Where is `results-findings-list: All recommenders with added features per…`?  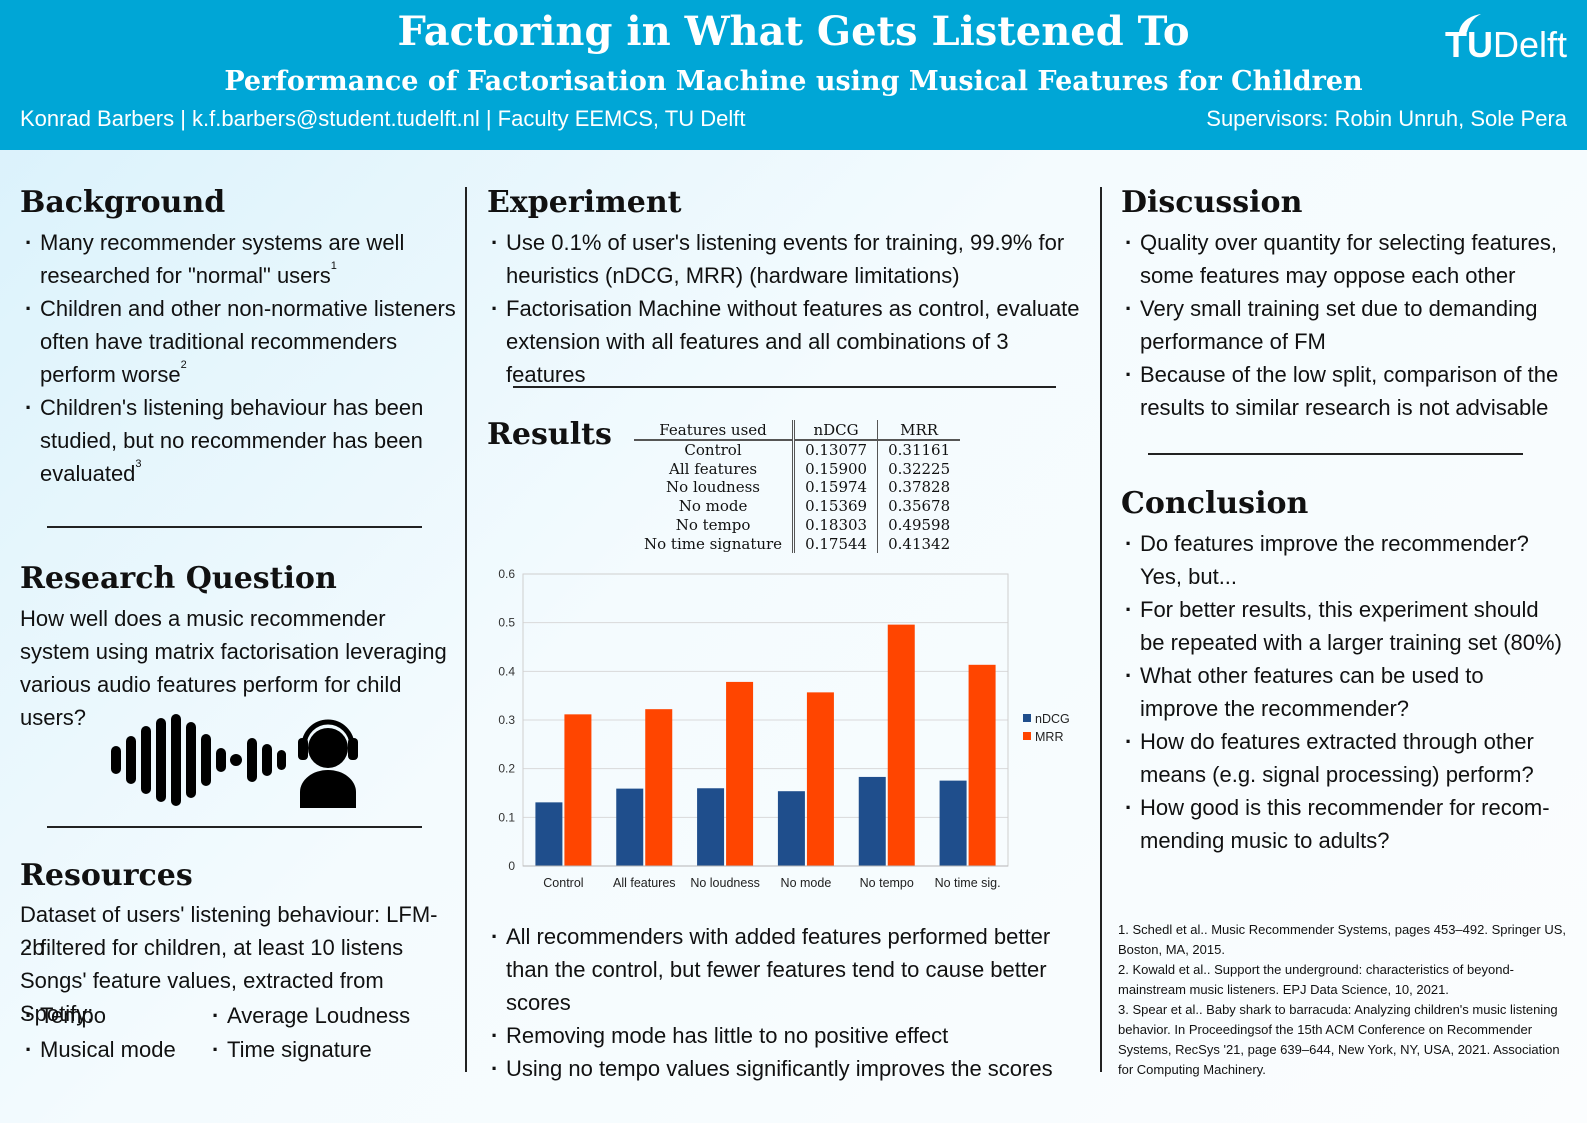
results-findings-list: All recommenders with added features per… is located at coordinates (788, 1002).